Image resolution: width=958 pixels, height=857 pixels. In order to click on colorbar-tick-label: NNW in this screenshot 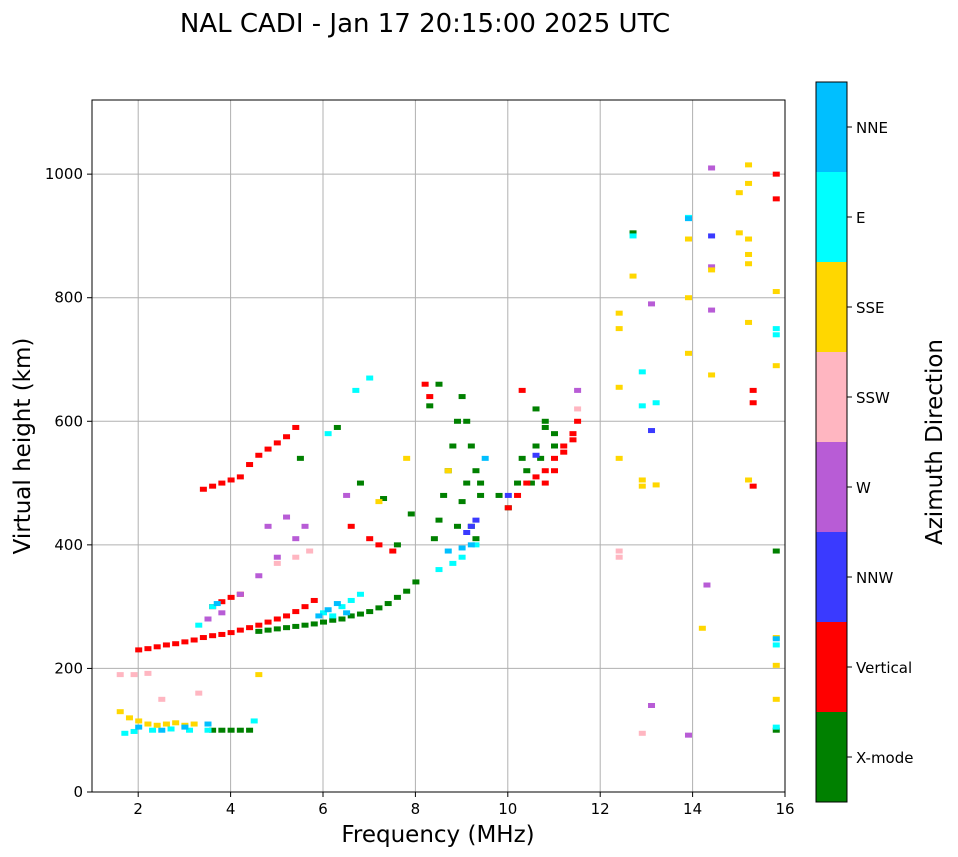, I will do `click(874, 578)`.